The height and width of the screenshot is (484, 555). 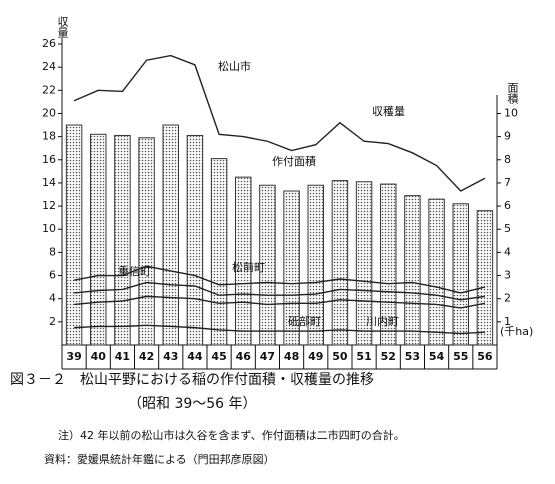 What do you see at coordinates (507, 228) in the screenshot?
I see `y2-tick-label: 5` at bounding box center [507, 228].